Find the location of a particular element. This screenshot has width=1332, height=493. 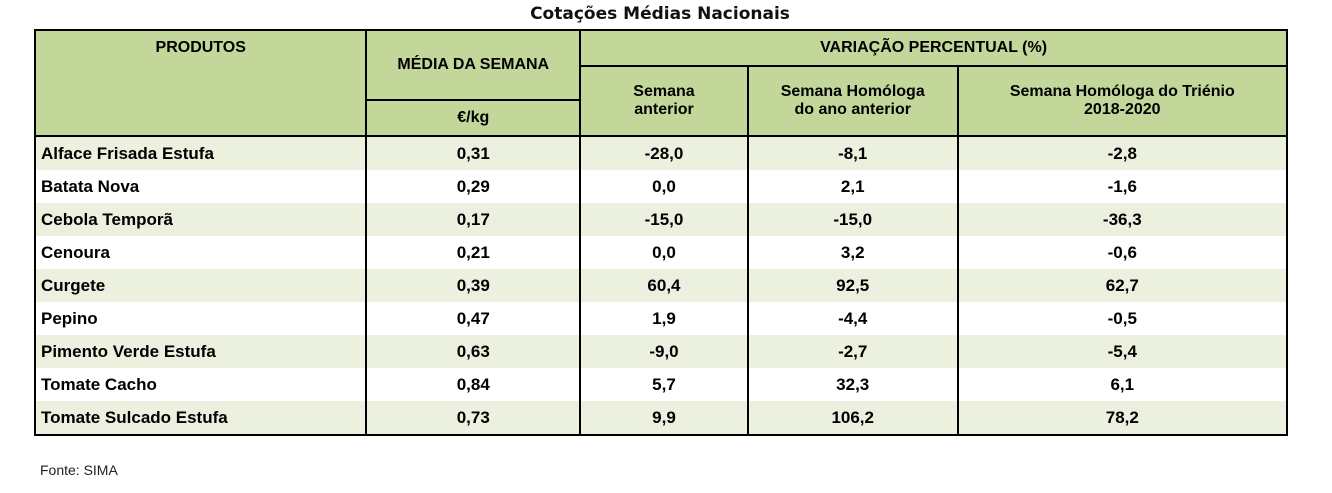

table-title: Cotações Médias Nacionais is located at coordinates (660, 14).